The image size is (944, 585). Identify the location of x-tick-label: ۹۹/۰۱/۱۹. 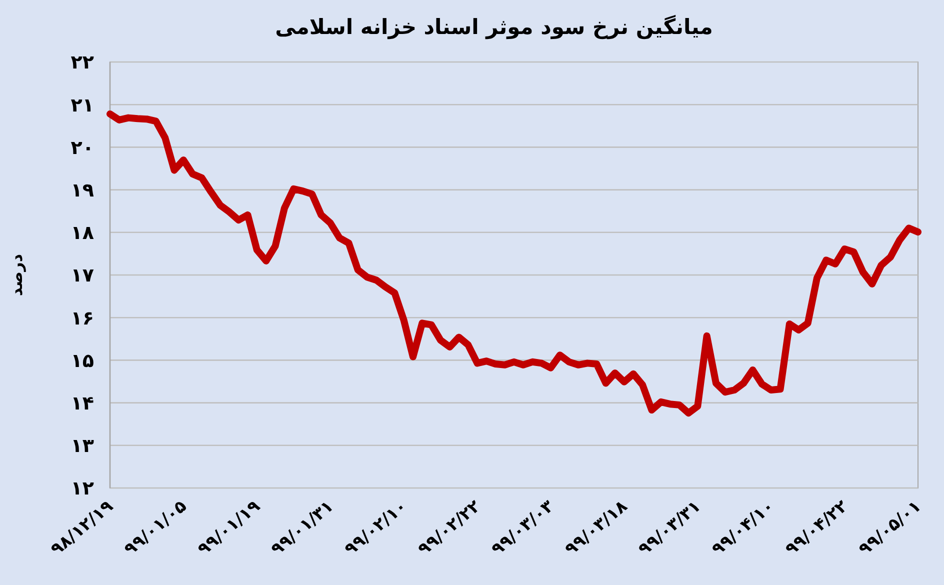
(229, 528).